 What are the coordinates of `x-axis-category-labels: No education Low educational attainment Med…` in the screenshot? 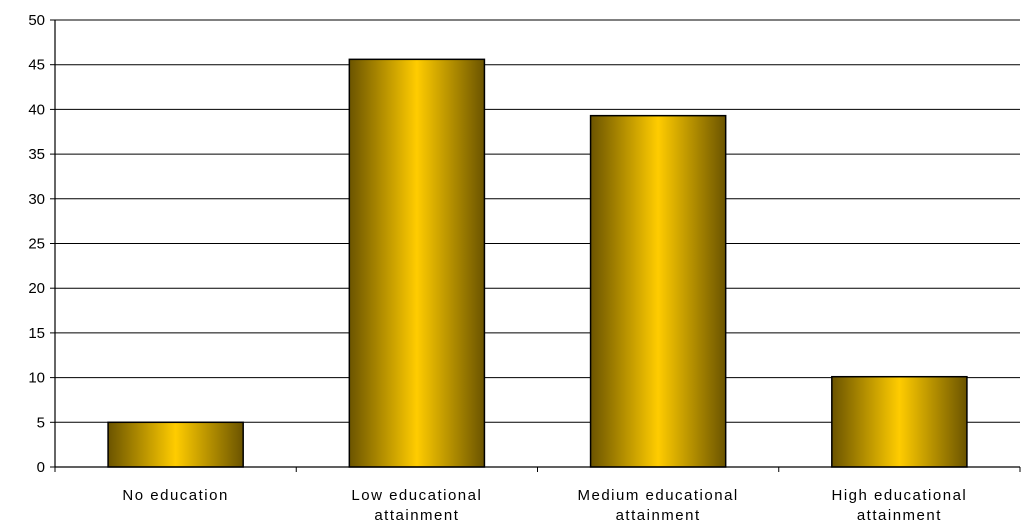 It's located at (545, 505).